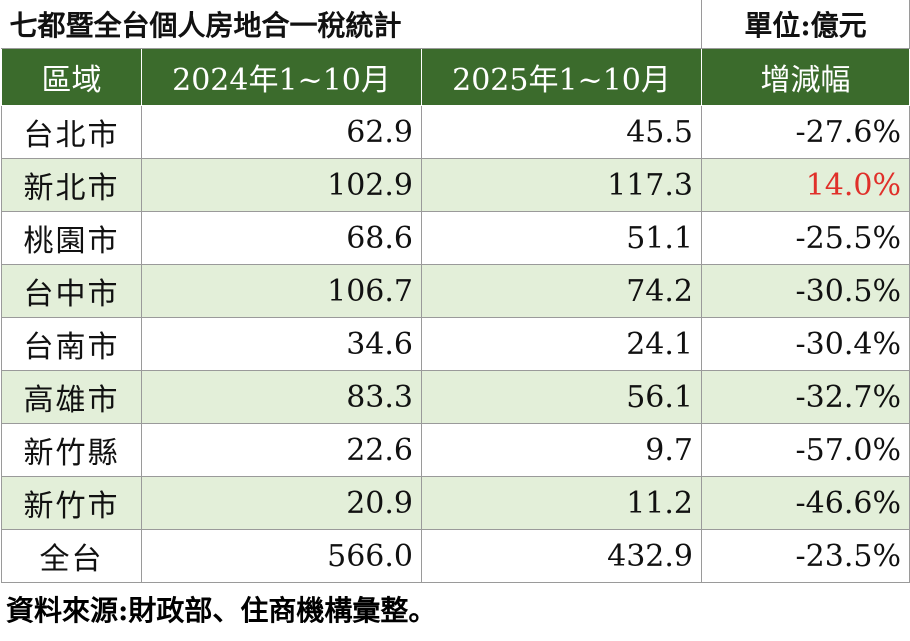 The image size is (910, 641). I want to click on header-cell: 2024年1~10月, so click(281, 77).